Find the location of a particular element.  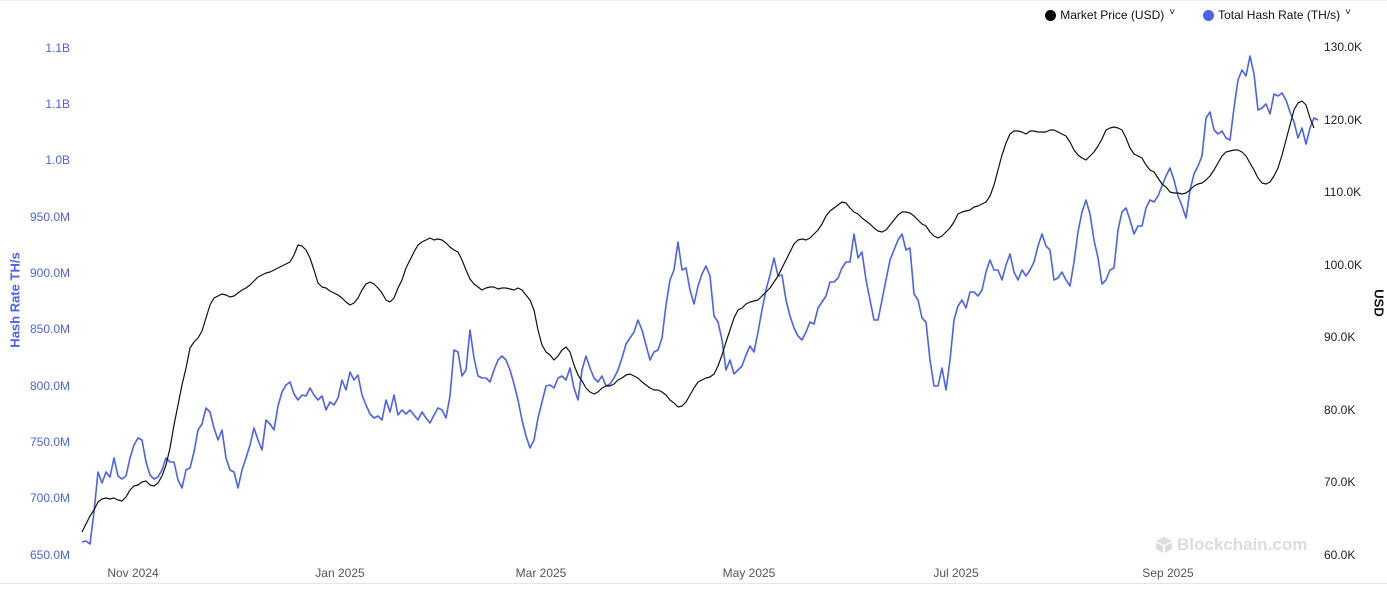

right-tick: 70.0K is located at coordinates (1340, 482).